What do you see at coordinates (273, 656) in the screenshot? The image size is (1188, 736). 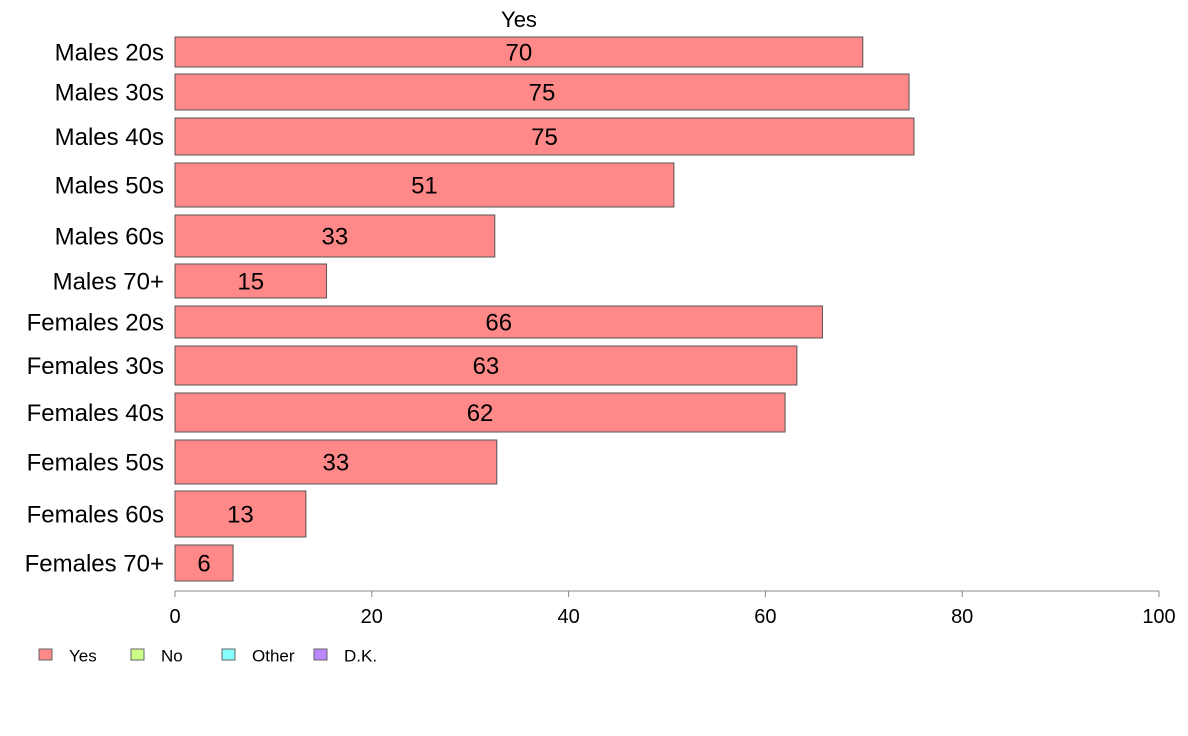 I see `legend-label: Other` at bounding box center [273, 656].